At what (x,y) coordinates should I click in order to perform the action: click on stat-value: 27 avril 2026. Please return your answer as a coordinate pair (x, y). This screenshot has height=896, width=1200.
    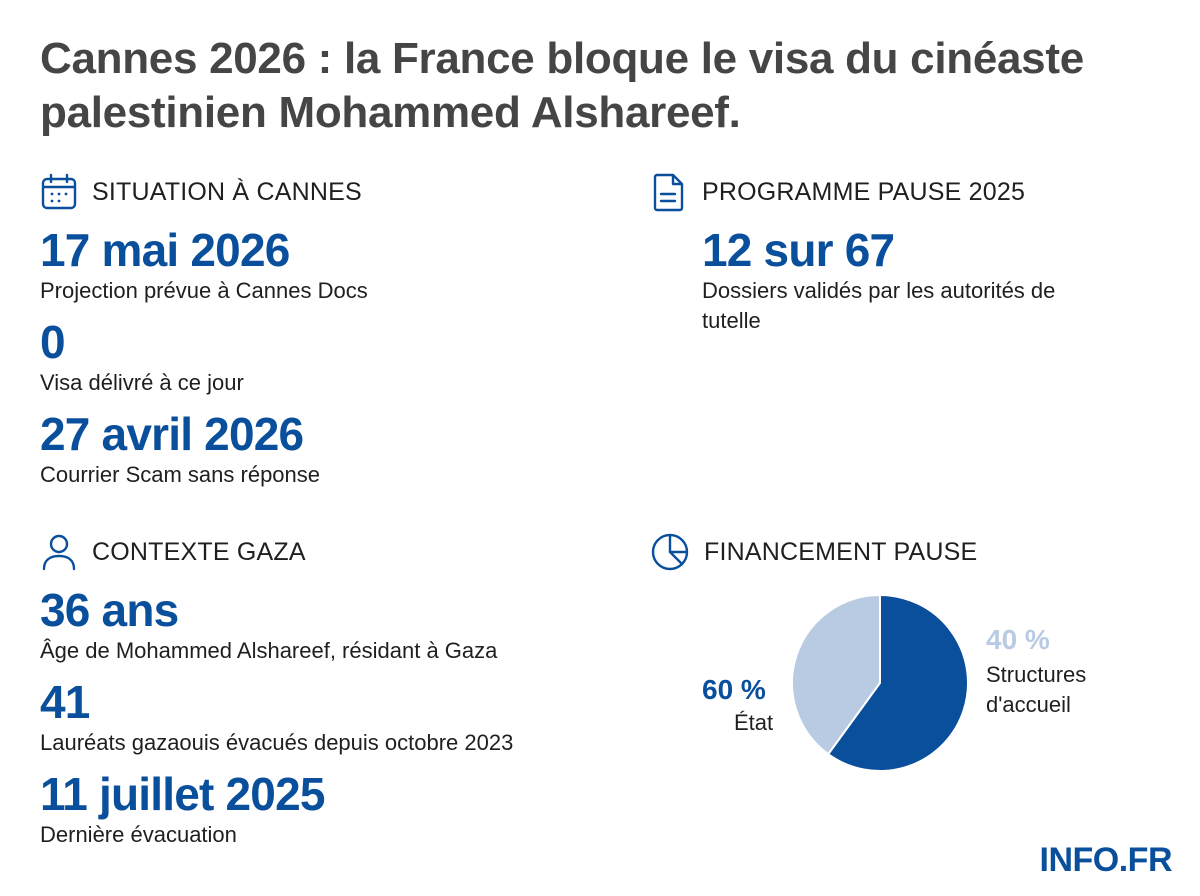
    Looking at the image, I should click on (172, 434).